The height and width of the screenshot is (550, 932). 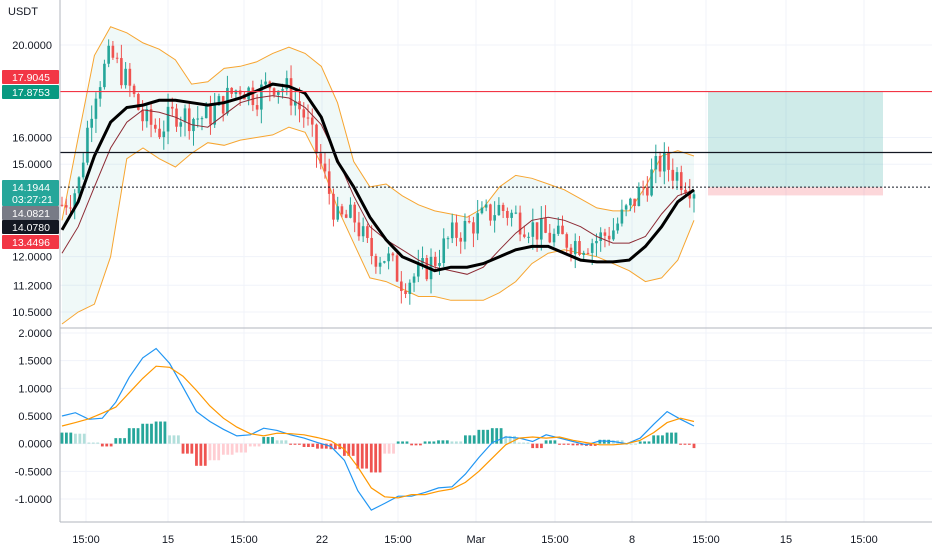 I want to click on profit-zone, so click(x=795, y=139).